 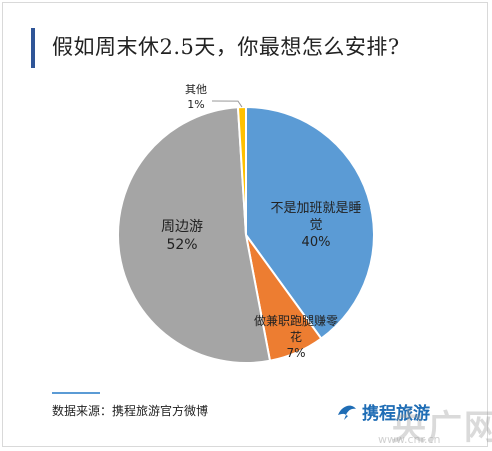 I want to click on slice-category-label-3: 其他, so click(x=196, y=89).